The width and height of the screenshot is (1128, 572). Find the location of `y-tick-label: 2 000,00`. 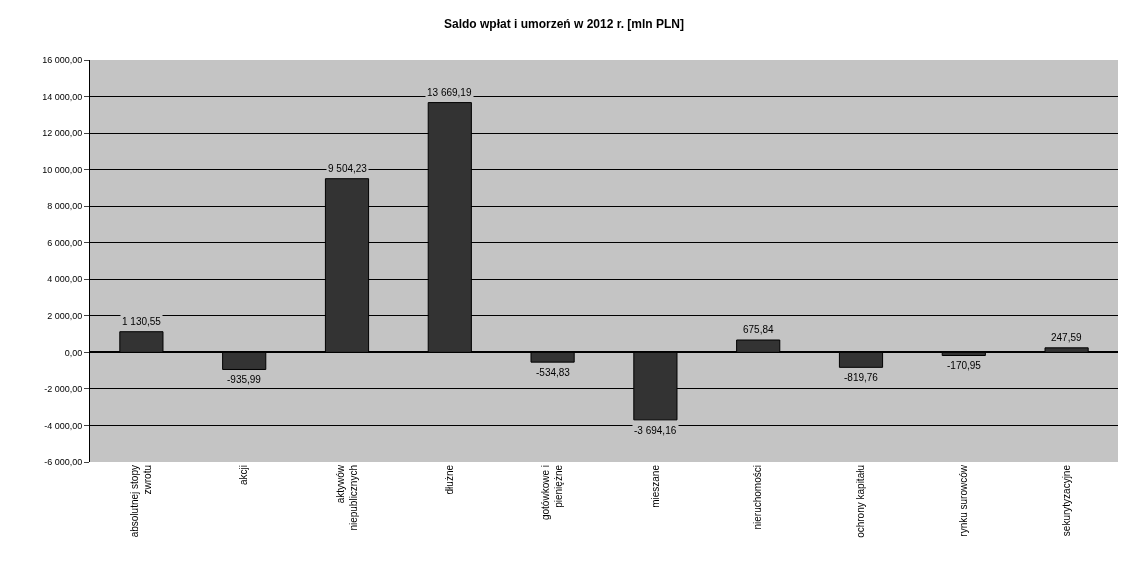

y-tick-label: 2 000,00 is located at coordinates (65, 315).